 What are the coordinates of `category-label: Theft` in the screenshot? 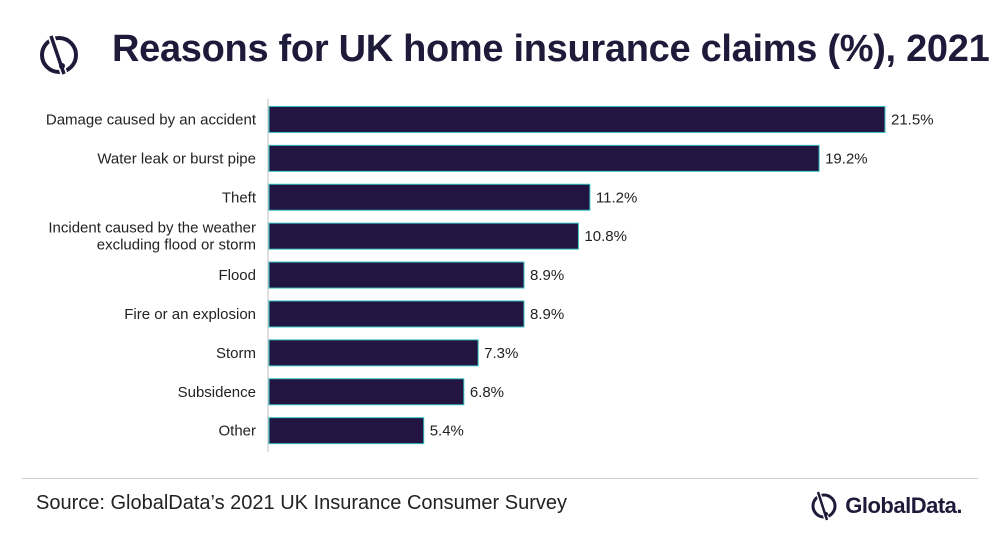 It's located at (239, 197).